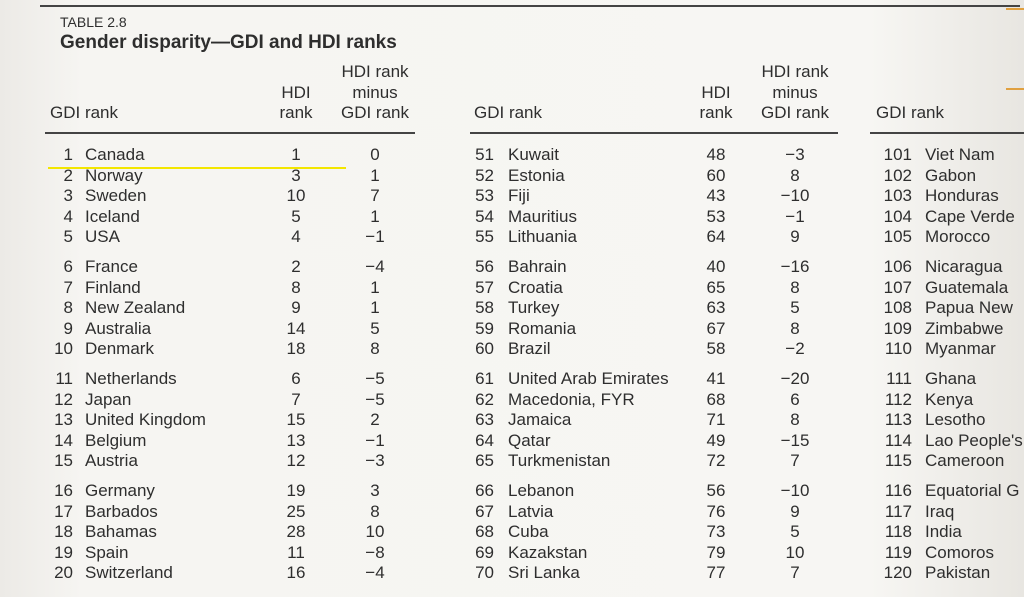 The width and height of the screenshot is (1024, 597). Describe the element at coordinates (540, 419) in the screenshot. I see `country: Jamaica` at that location.